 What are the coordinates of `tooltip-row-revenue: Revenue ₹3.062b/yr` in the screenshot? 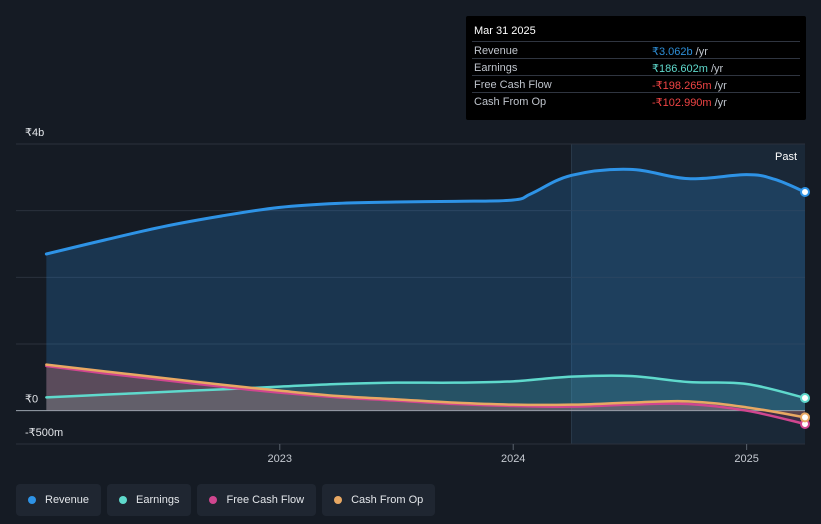 It's located at (636, 50).